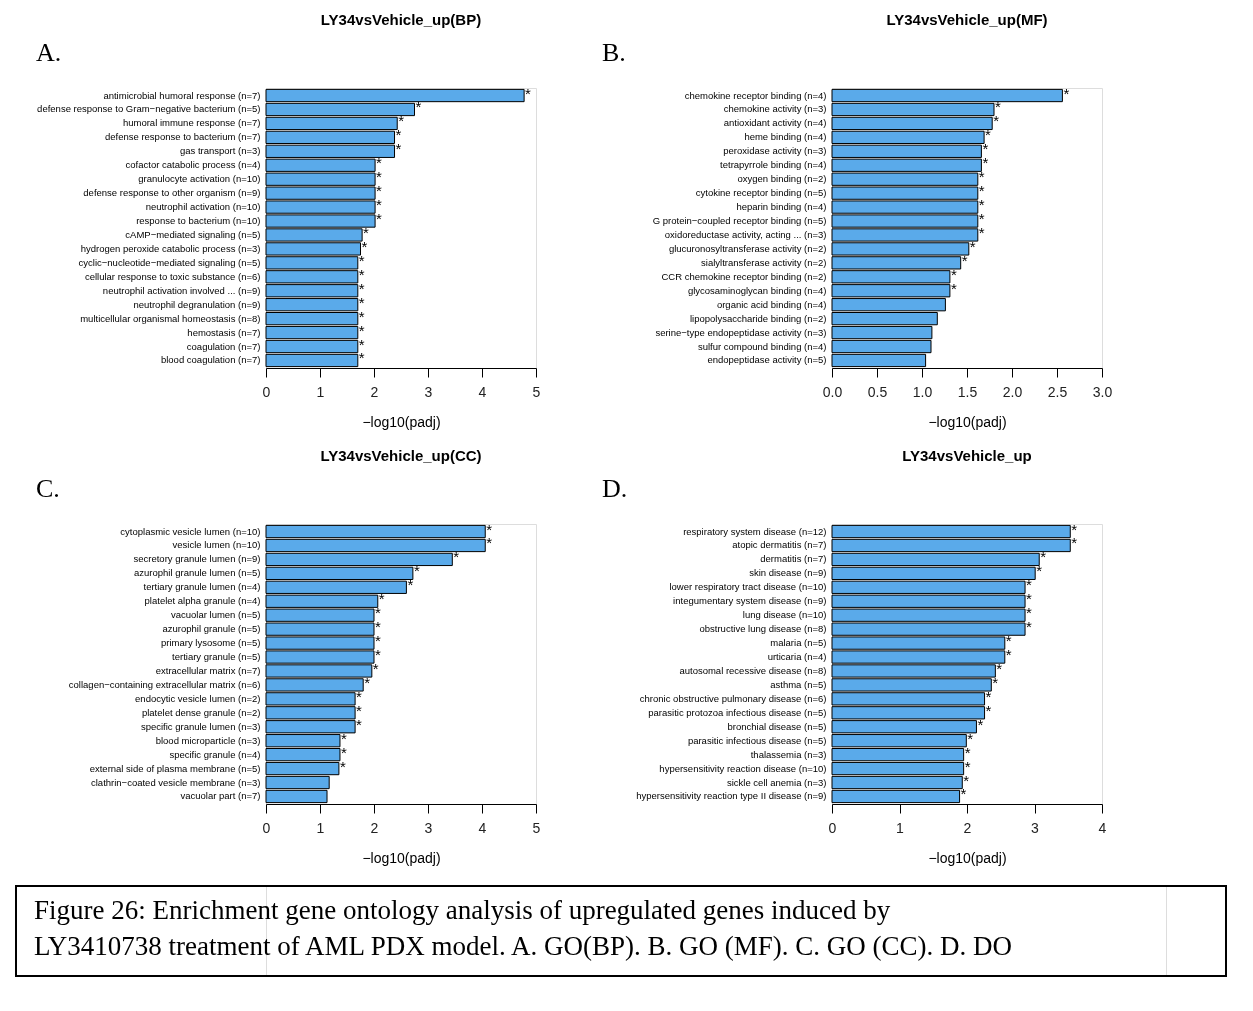 The image size is (1253, 1011). Describe the element at coordinates (771, 304) in the screenshot. I see `y-tick-label: organic acid binding (n=4)` at that location.